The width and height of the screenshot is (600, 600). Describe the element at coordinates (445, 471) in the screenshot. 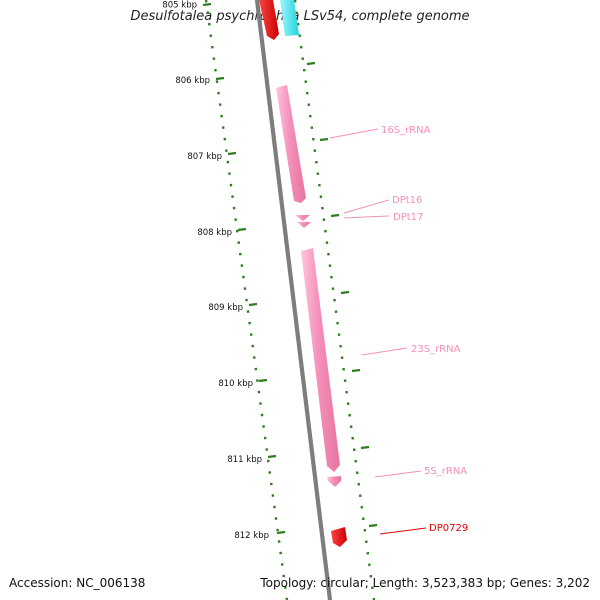

I see `feature-label-text: 5S_rRNA` at that location.